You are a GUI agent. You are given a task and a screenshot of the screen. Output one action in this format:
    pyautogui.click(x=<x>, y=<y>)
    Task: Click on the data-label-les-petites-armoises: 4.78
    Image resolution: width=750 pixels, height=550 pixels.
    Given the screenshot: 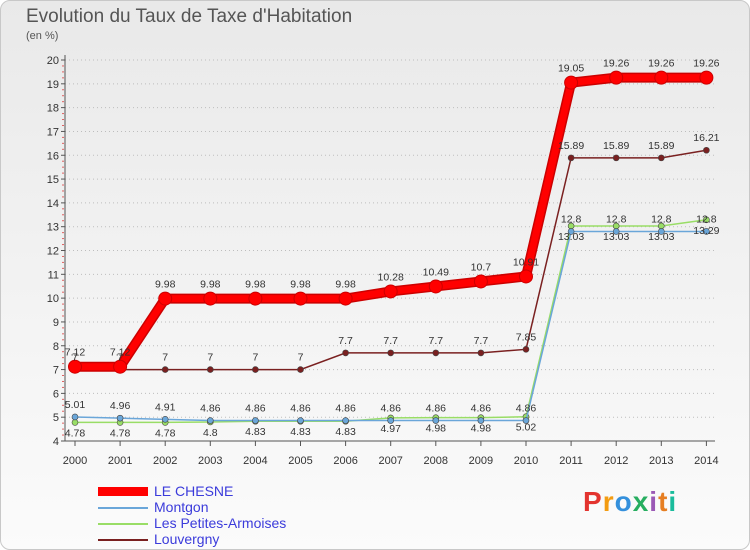 What is the action you would take?
    pyautogui.click(x=75, y=433)
    